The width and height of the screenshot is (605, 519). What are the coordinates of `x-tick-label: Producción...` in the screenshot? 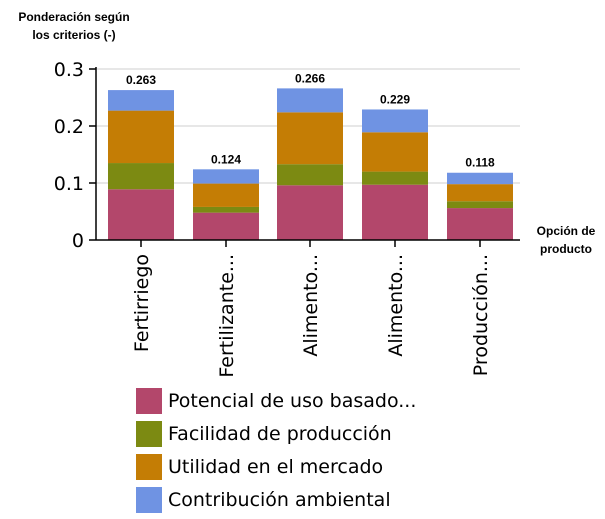 It's located at (481, 315).